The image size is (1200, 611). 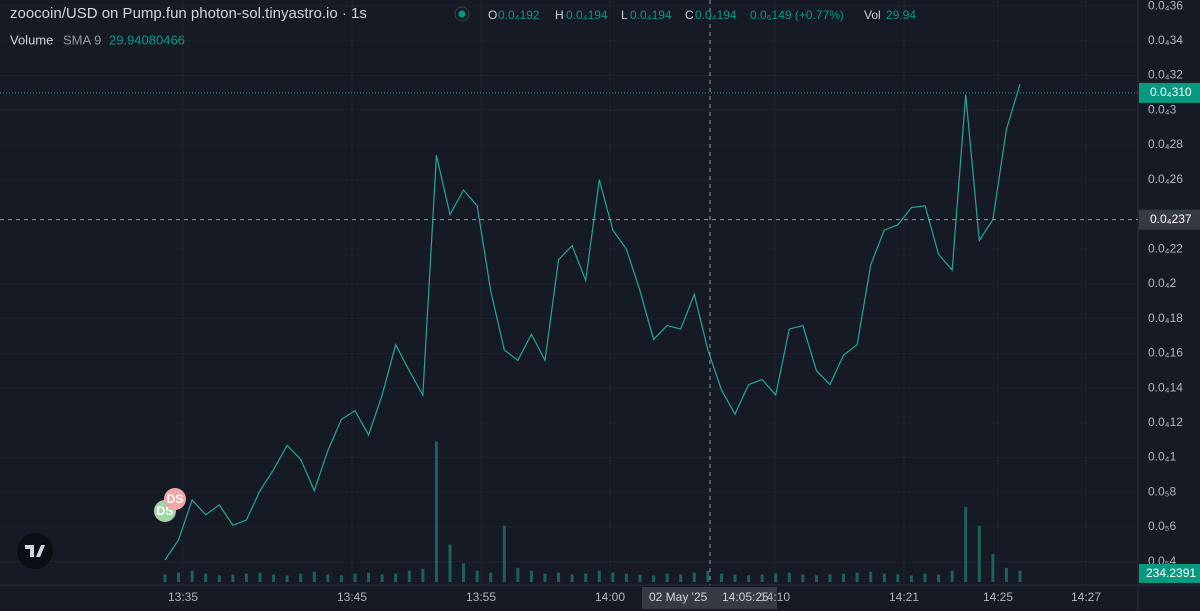 I want to click on logo-bg, so click(x=35, y=551).